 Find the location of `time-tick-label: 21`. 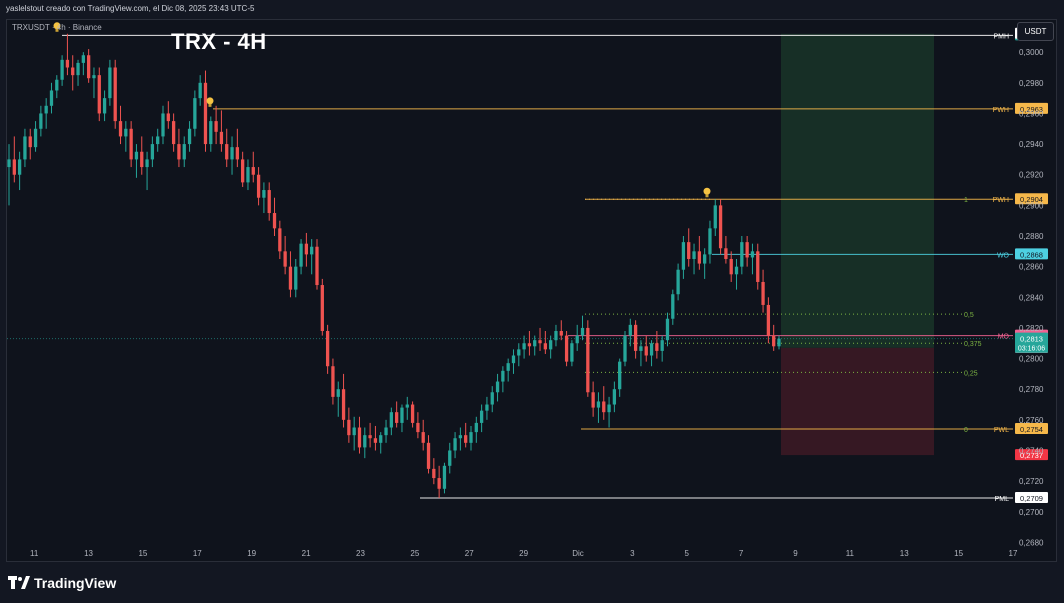

time-tick-label: 21 is located at coordinates (306, 553).